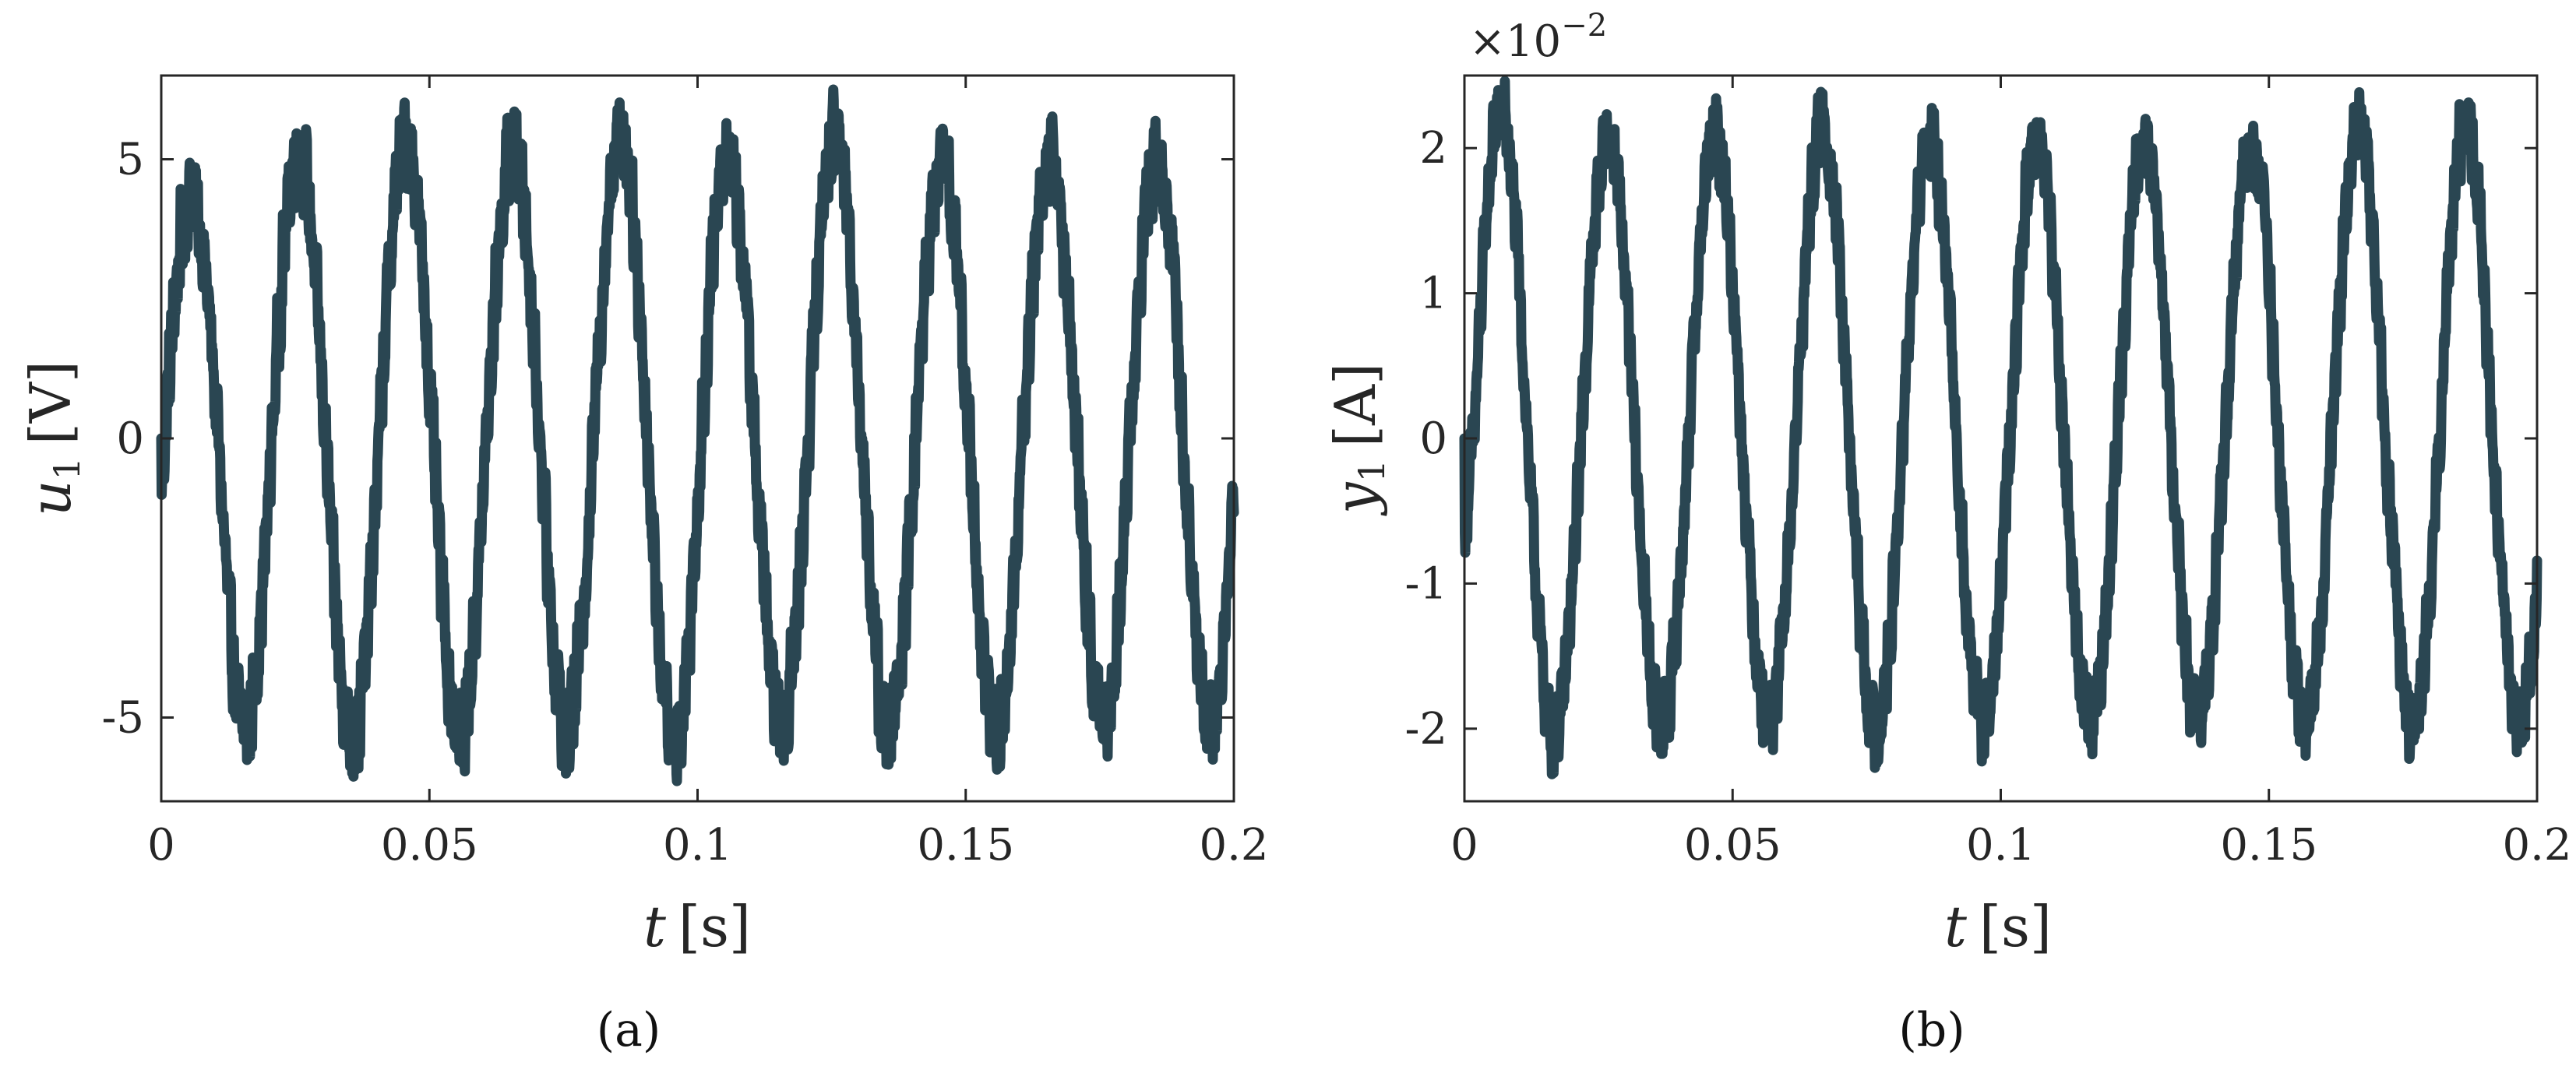  What do you see at coordinates (130, 438) in the screenshot?
I see `panel-a-y-tick-label: 0` at bounding box center [130, 438].